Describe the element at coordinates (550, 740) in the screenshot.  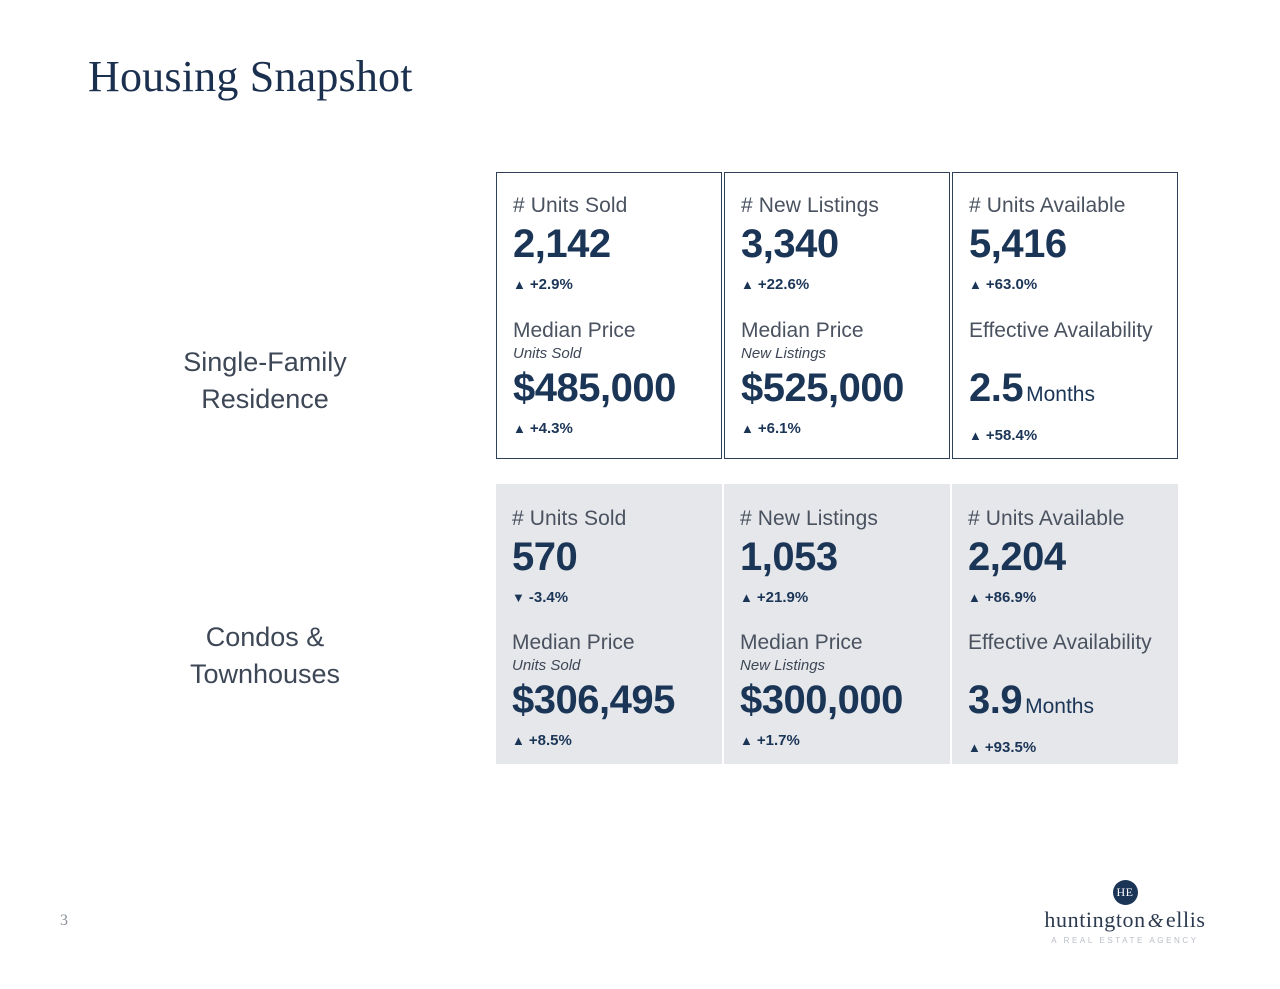
I see `cell-sub-delta-value: +8.5%` at that location.